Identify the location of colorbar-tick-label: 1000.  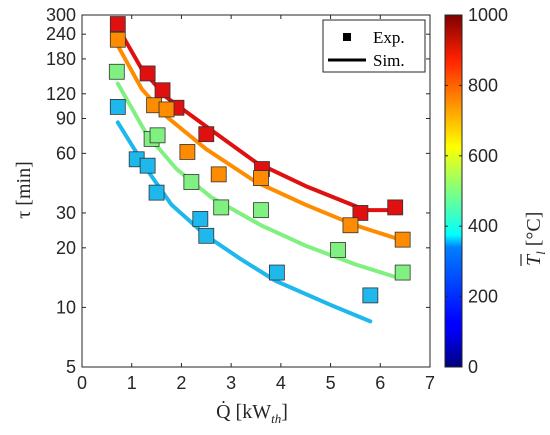
(488, 15).